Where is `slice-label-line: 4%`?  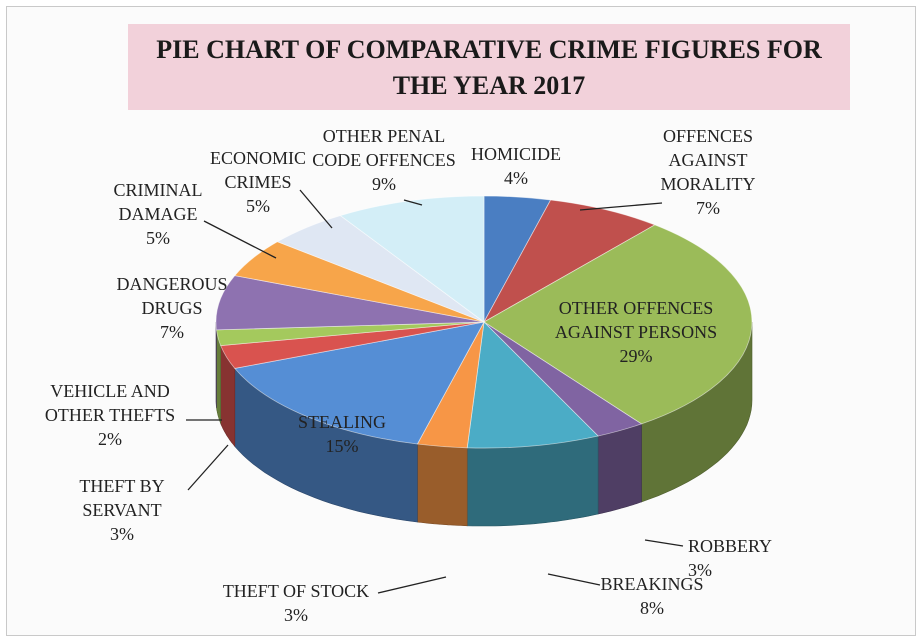
slice-label-line: 4% is located at coordinates (516, 178).